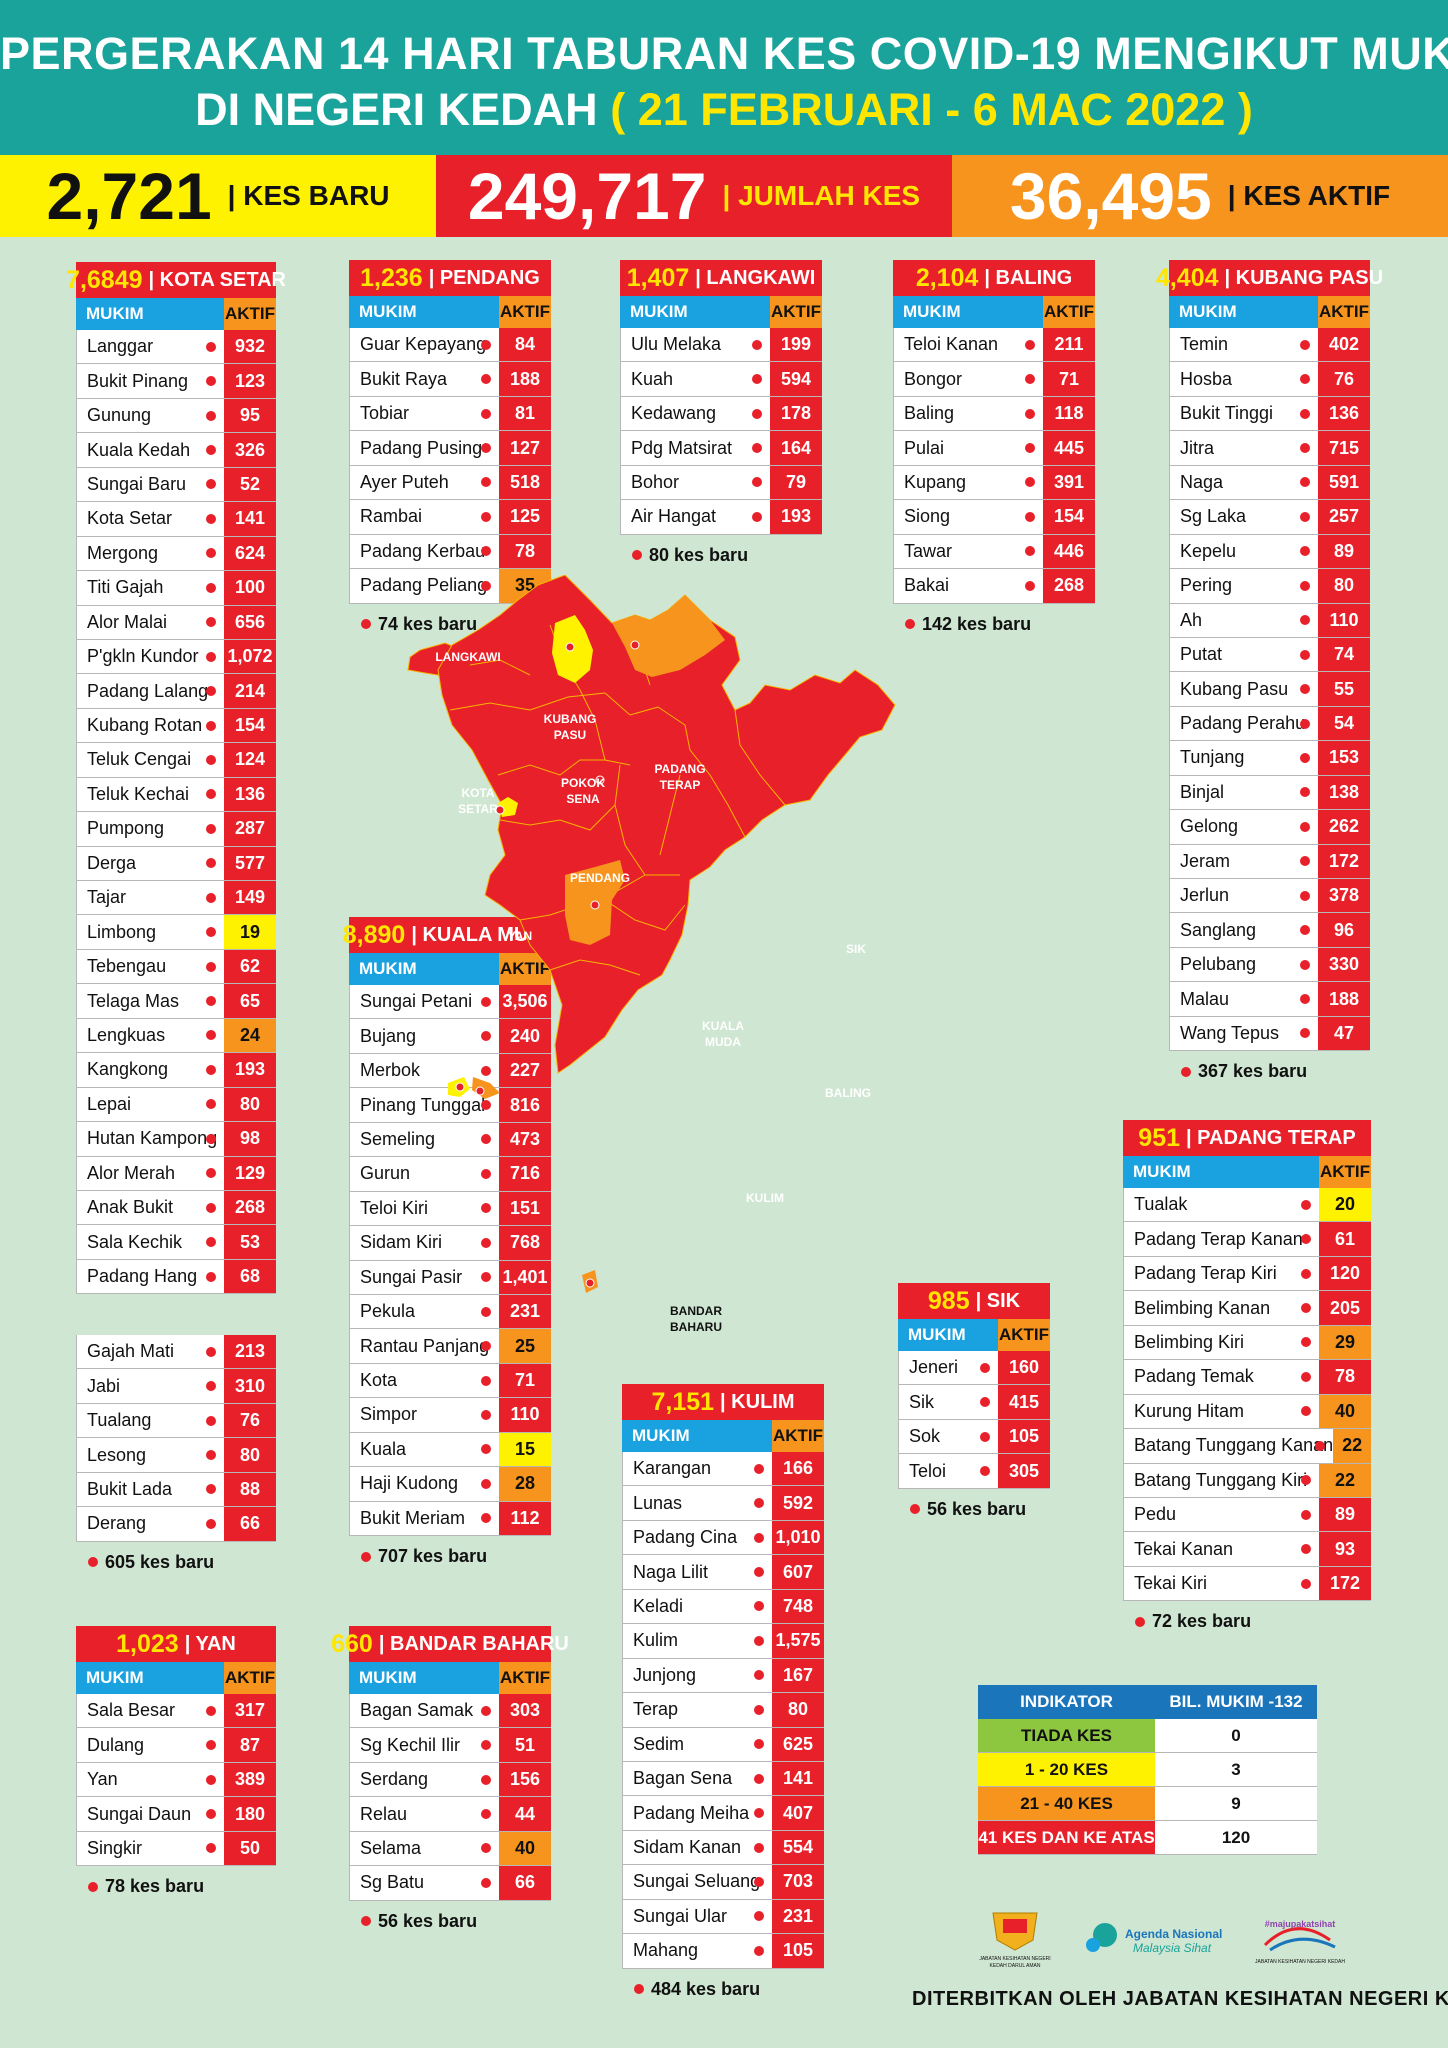 This screenshot has width=1448, height=2048. Describe the element at coordinates (424, 1484) in the screenshot. I see `mukim-cell: Haji Kudong` at that location.